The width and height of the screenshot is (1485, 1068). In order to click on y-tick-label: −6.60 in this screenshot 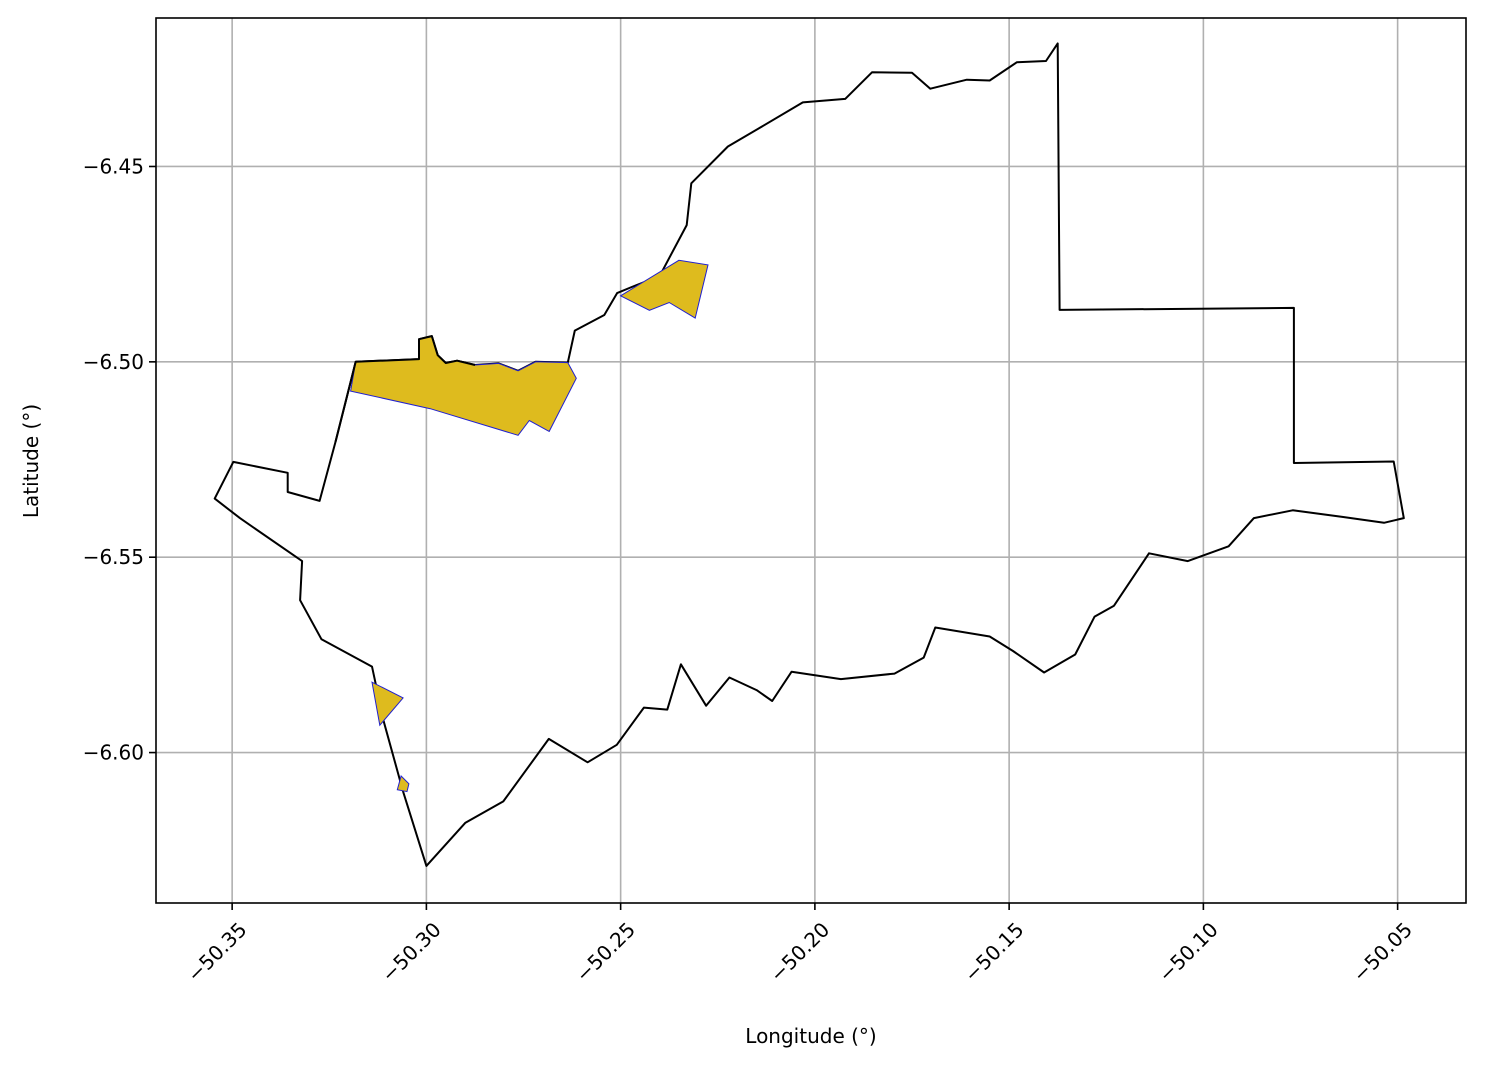, I will do `click(113, 753)`.